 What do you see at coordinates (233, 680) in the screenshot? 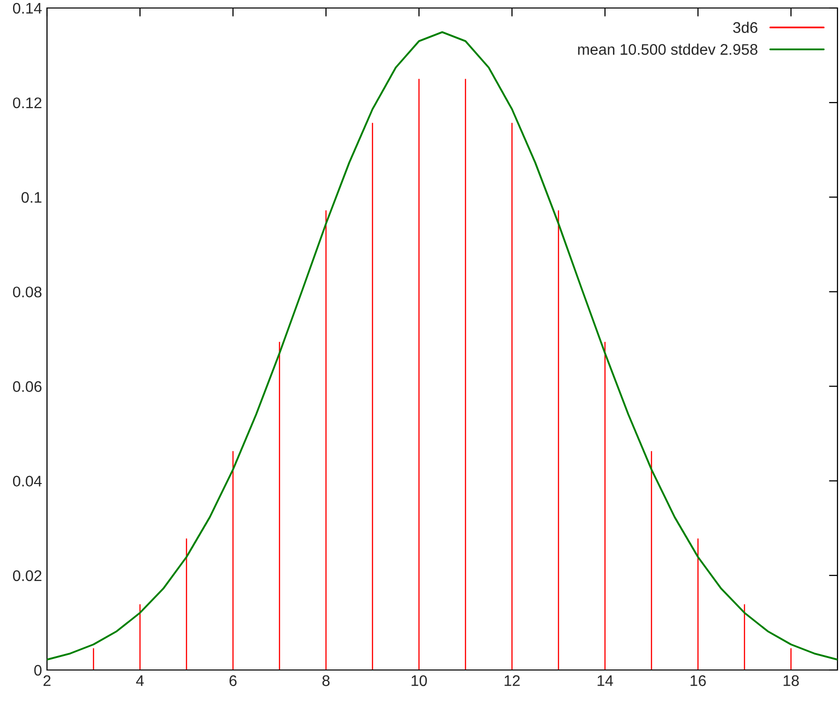
I see `x-tick-label: 6` at bounding box center [233, 680].